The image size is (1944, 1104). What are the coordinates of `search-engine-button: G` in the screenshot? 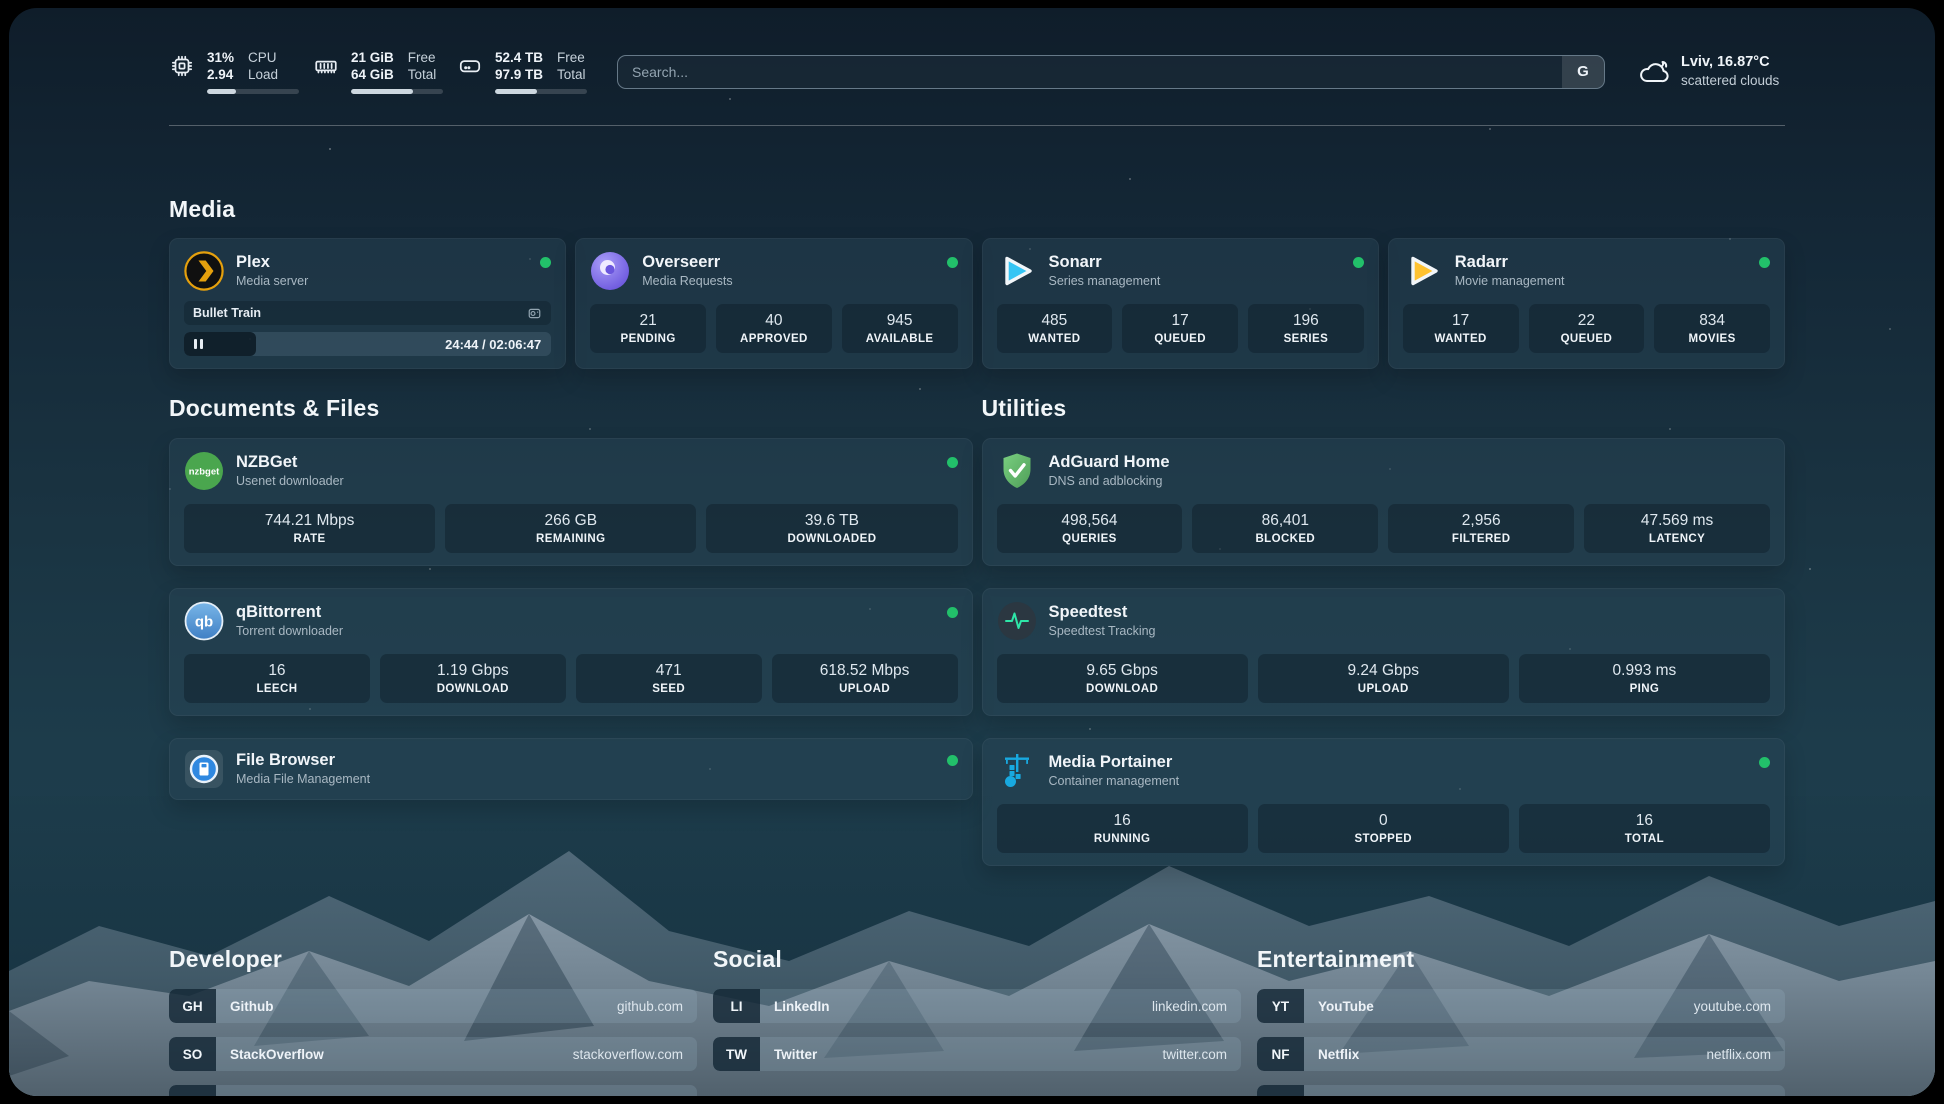 It's located at (1583, 71).